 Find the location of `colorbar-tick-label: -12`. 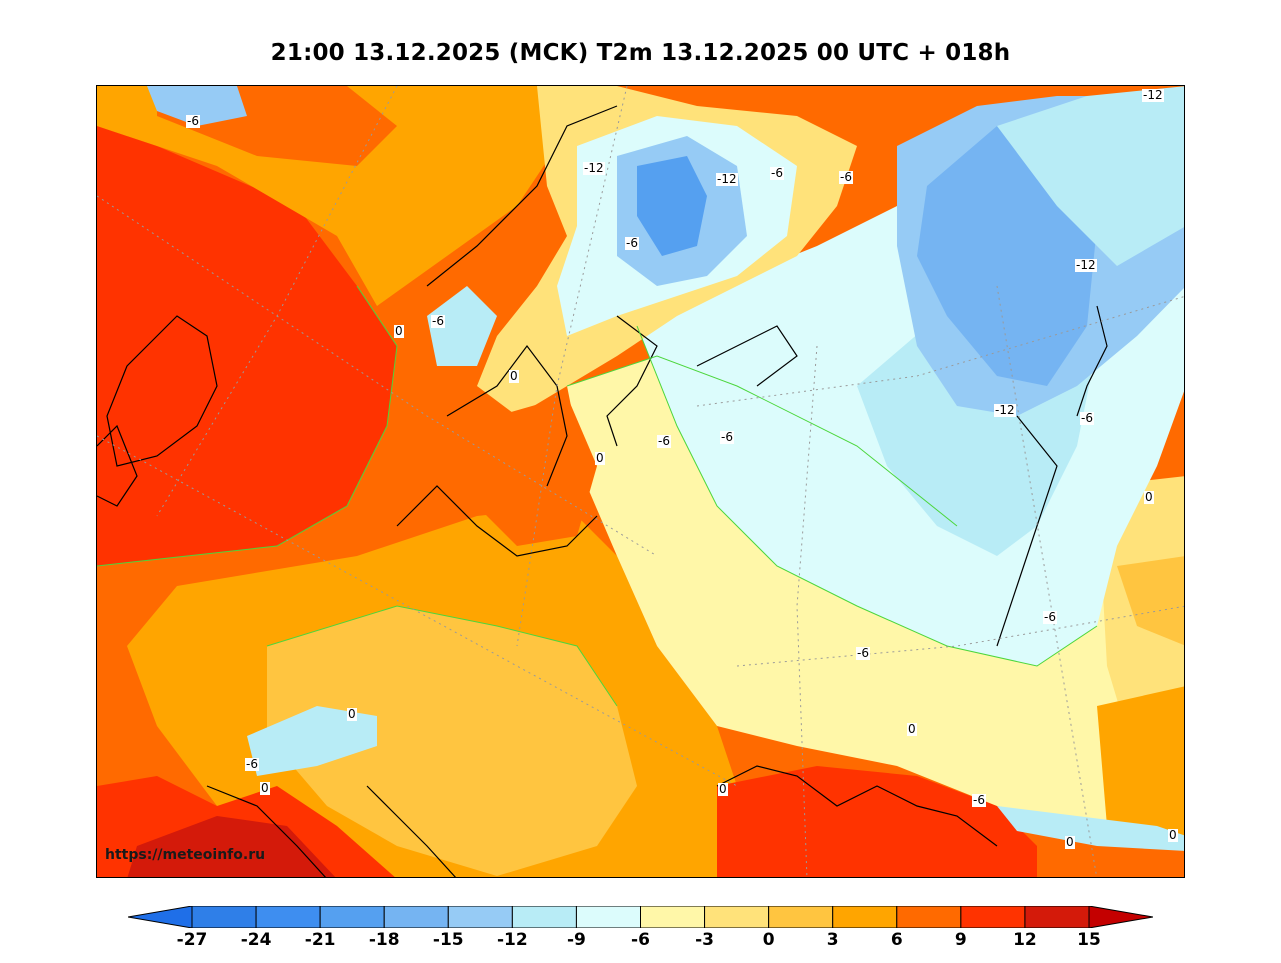

colorbar-tick-label: -12 is located at coordinates (512, 940).